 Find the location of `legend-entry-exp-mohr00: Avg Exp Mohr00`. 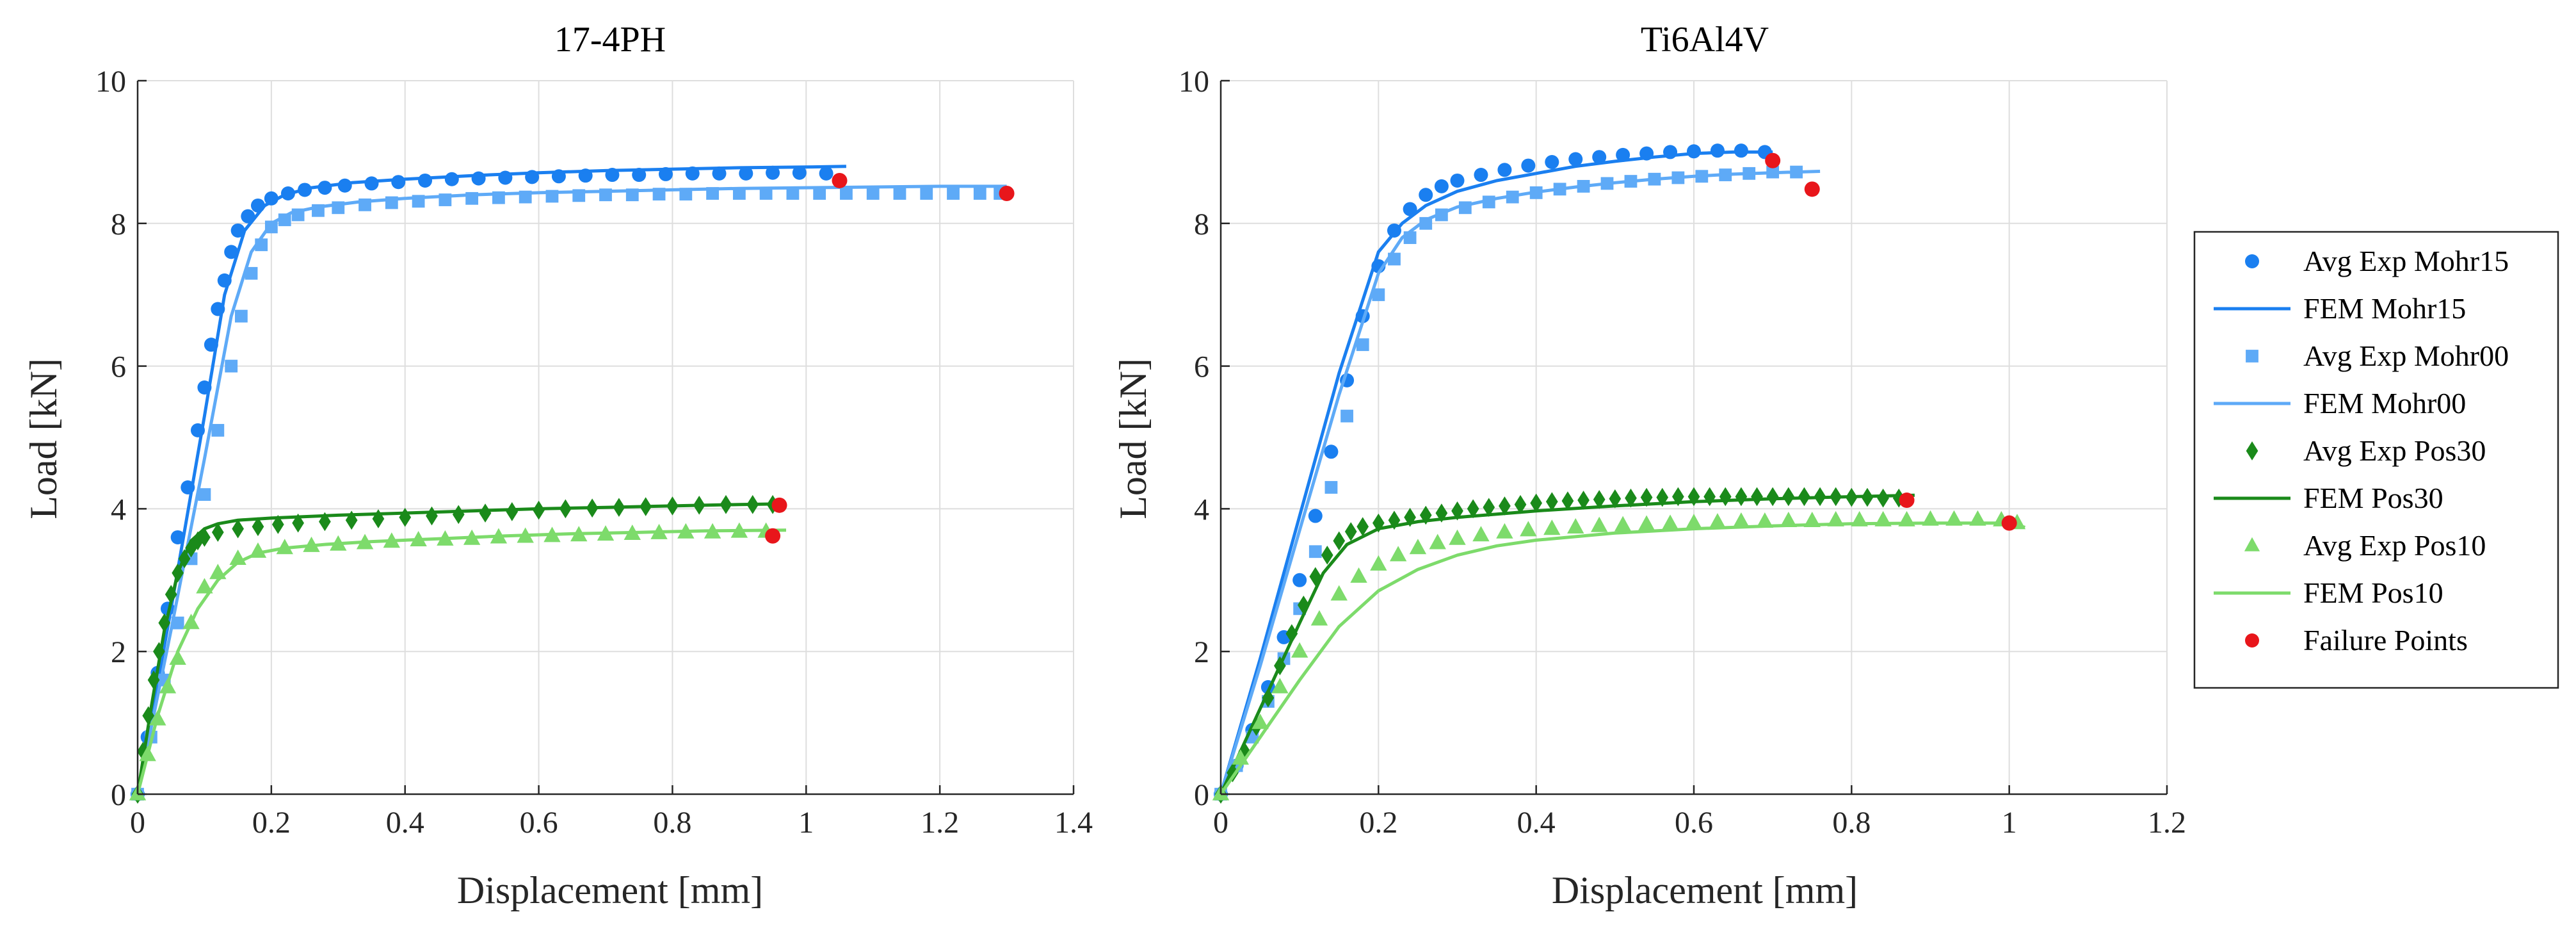

legend-entry-exp-mohr00: Avg Exp Mohr00 is located at coordinates (2377, 355).